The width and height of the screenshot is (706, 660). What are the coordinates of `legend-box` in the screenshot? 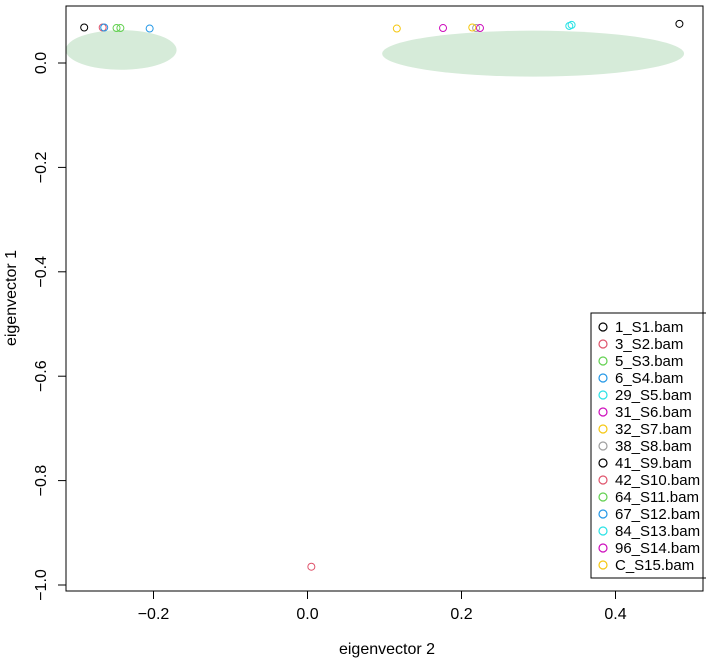 It's located at (648, 445).